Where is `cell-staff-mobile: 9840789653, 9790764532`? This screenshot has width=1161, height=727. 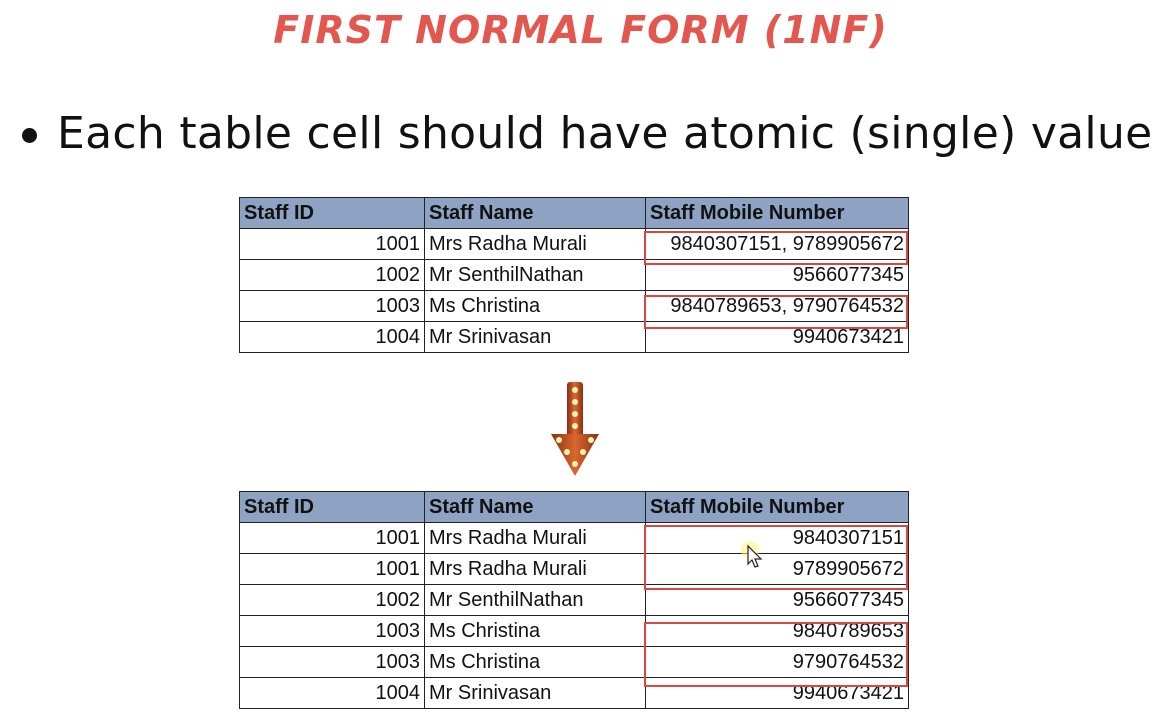 cell-staff-mobile: 9840789653, 9790764532 is located at coordinates (777, 306).